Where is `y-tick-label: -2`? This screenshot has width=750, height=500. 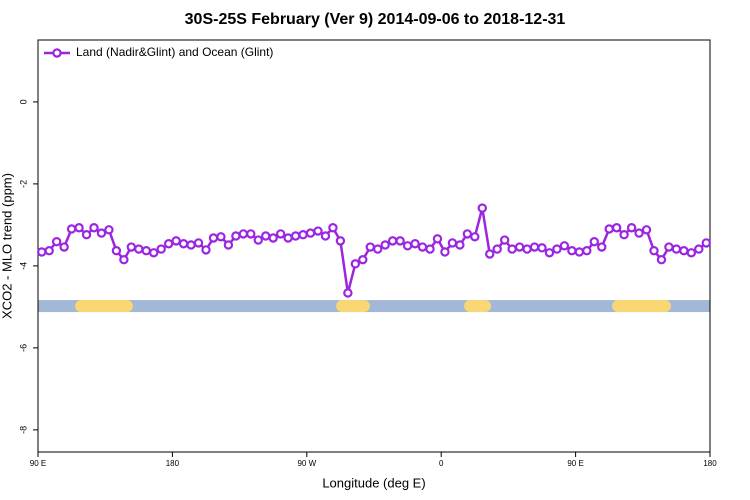 y-tick-label: -2 is located at coordinates (23, 184).